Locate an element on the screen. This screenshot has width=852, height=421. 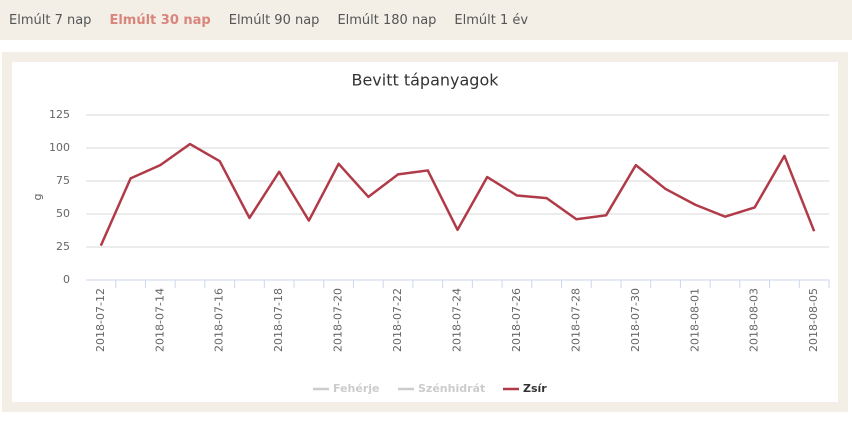
y-tick-label: 75 is located at coordinates (63, 180).